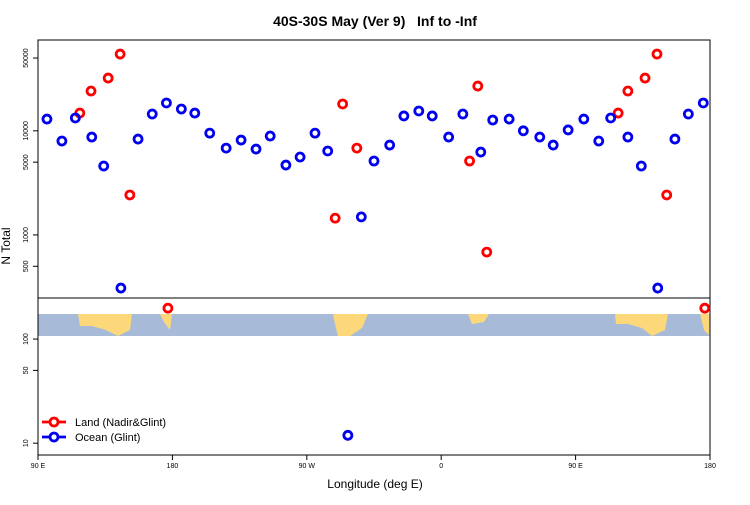 This screenshot has height=505, width=750. Describe the element at coordinates (26, 266) in the screenshot. I see `y-tick-label: 500` at that location.